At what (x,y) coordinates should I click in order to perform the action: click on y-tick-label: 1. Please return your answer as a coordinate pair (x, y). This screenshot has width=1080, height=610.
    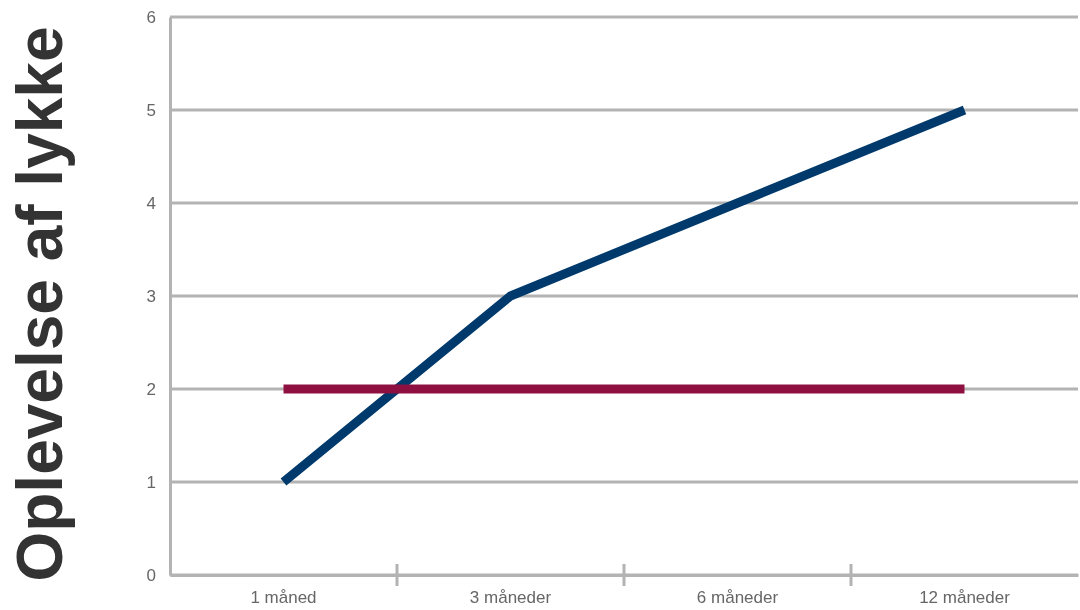
    Looking at the image, I should click on (151, 482).